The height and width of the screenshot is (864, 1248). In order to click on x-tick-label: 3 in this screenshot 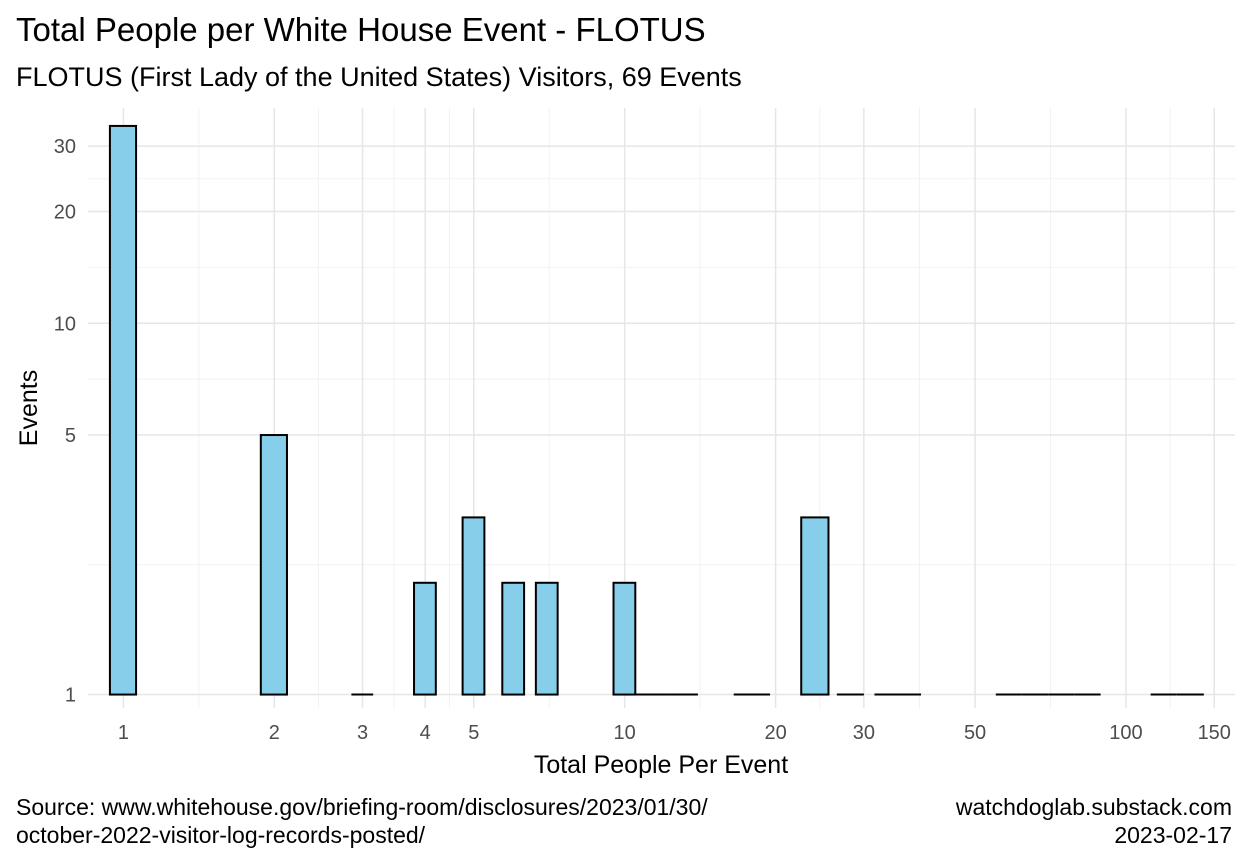, I will do `click(362, 733)`.